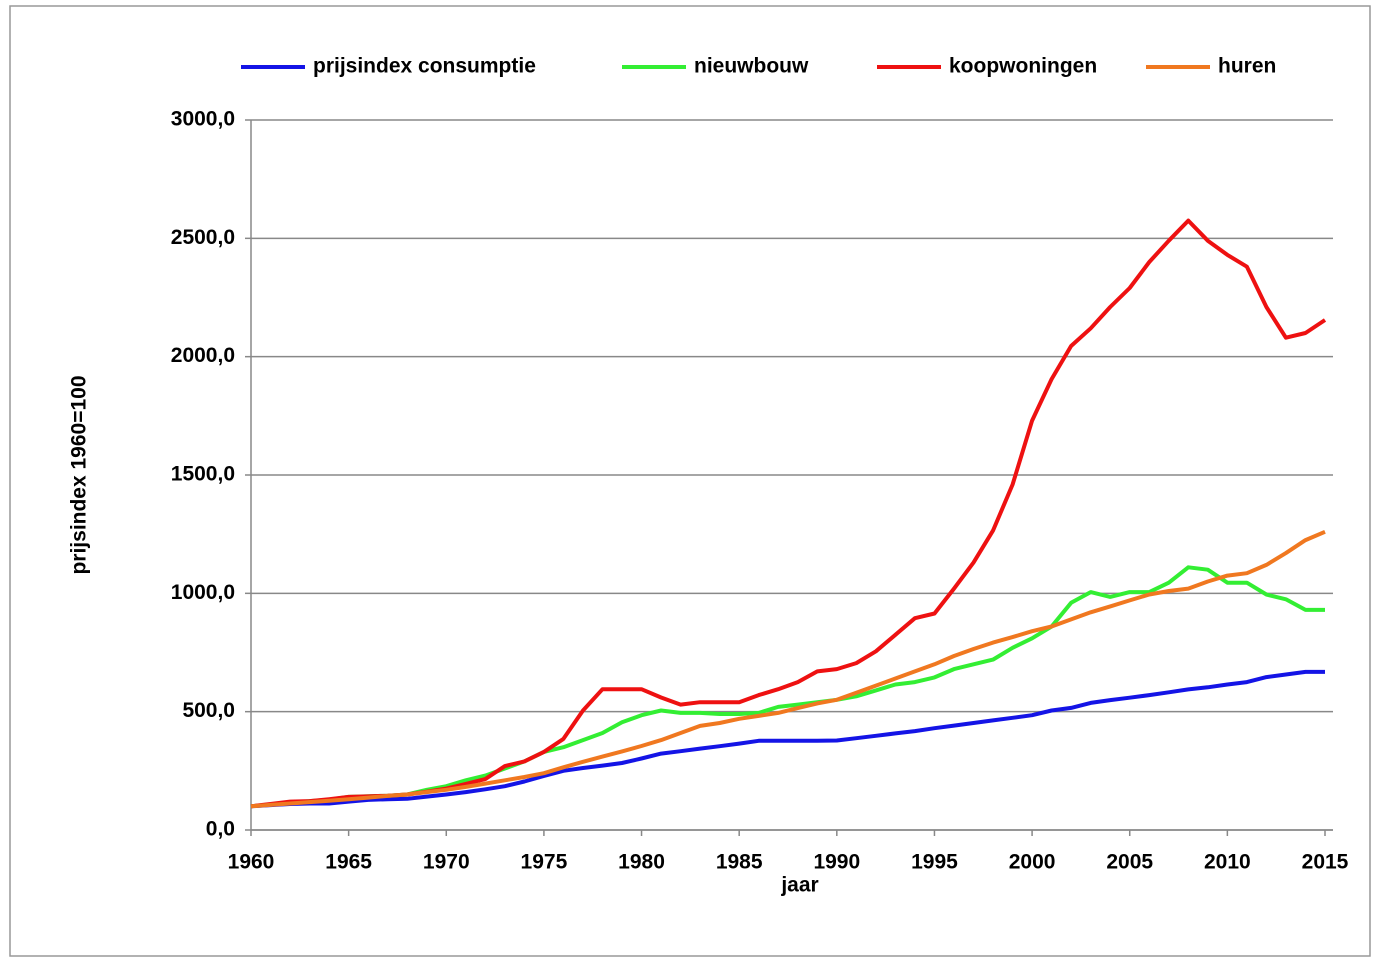  What do you see at coordinates (203, 474) in the screenshot?
I see `y-tick-label: 1500,0` at bounding box center [203, 474].